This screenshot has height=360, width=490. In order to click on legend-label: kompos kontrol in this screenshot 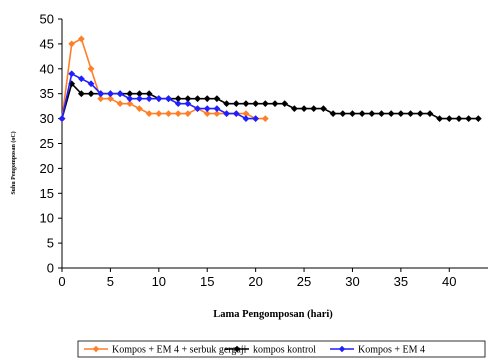, I will do `click(284, 350)`.